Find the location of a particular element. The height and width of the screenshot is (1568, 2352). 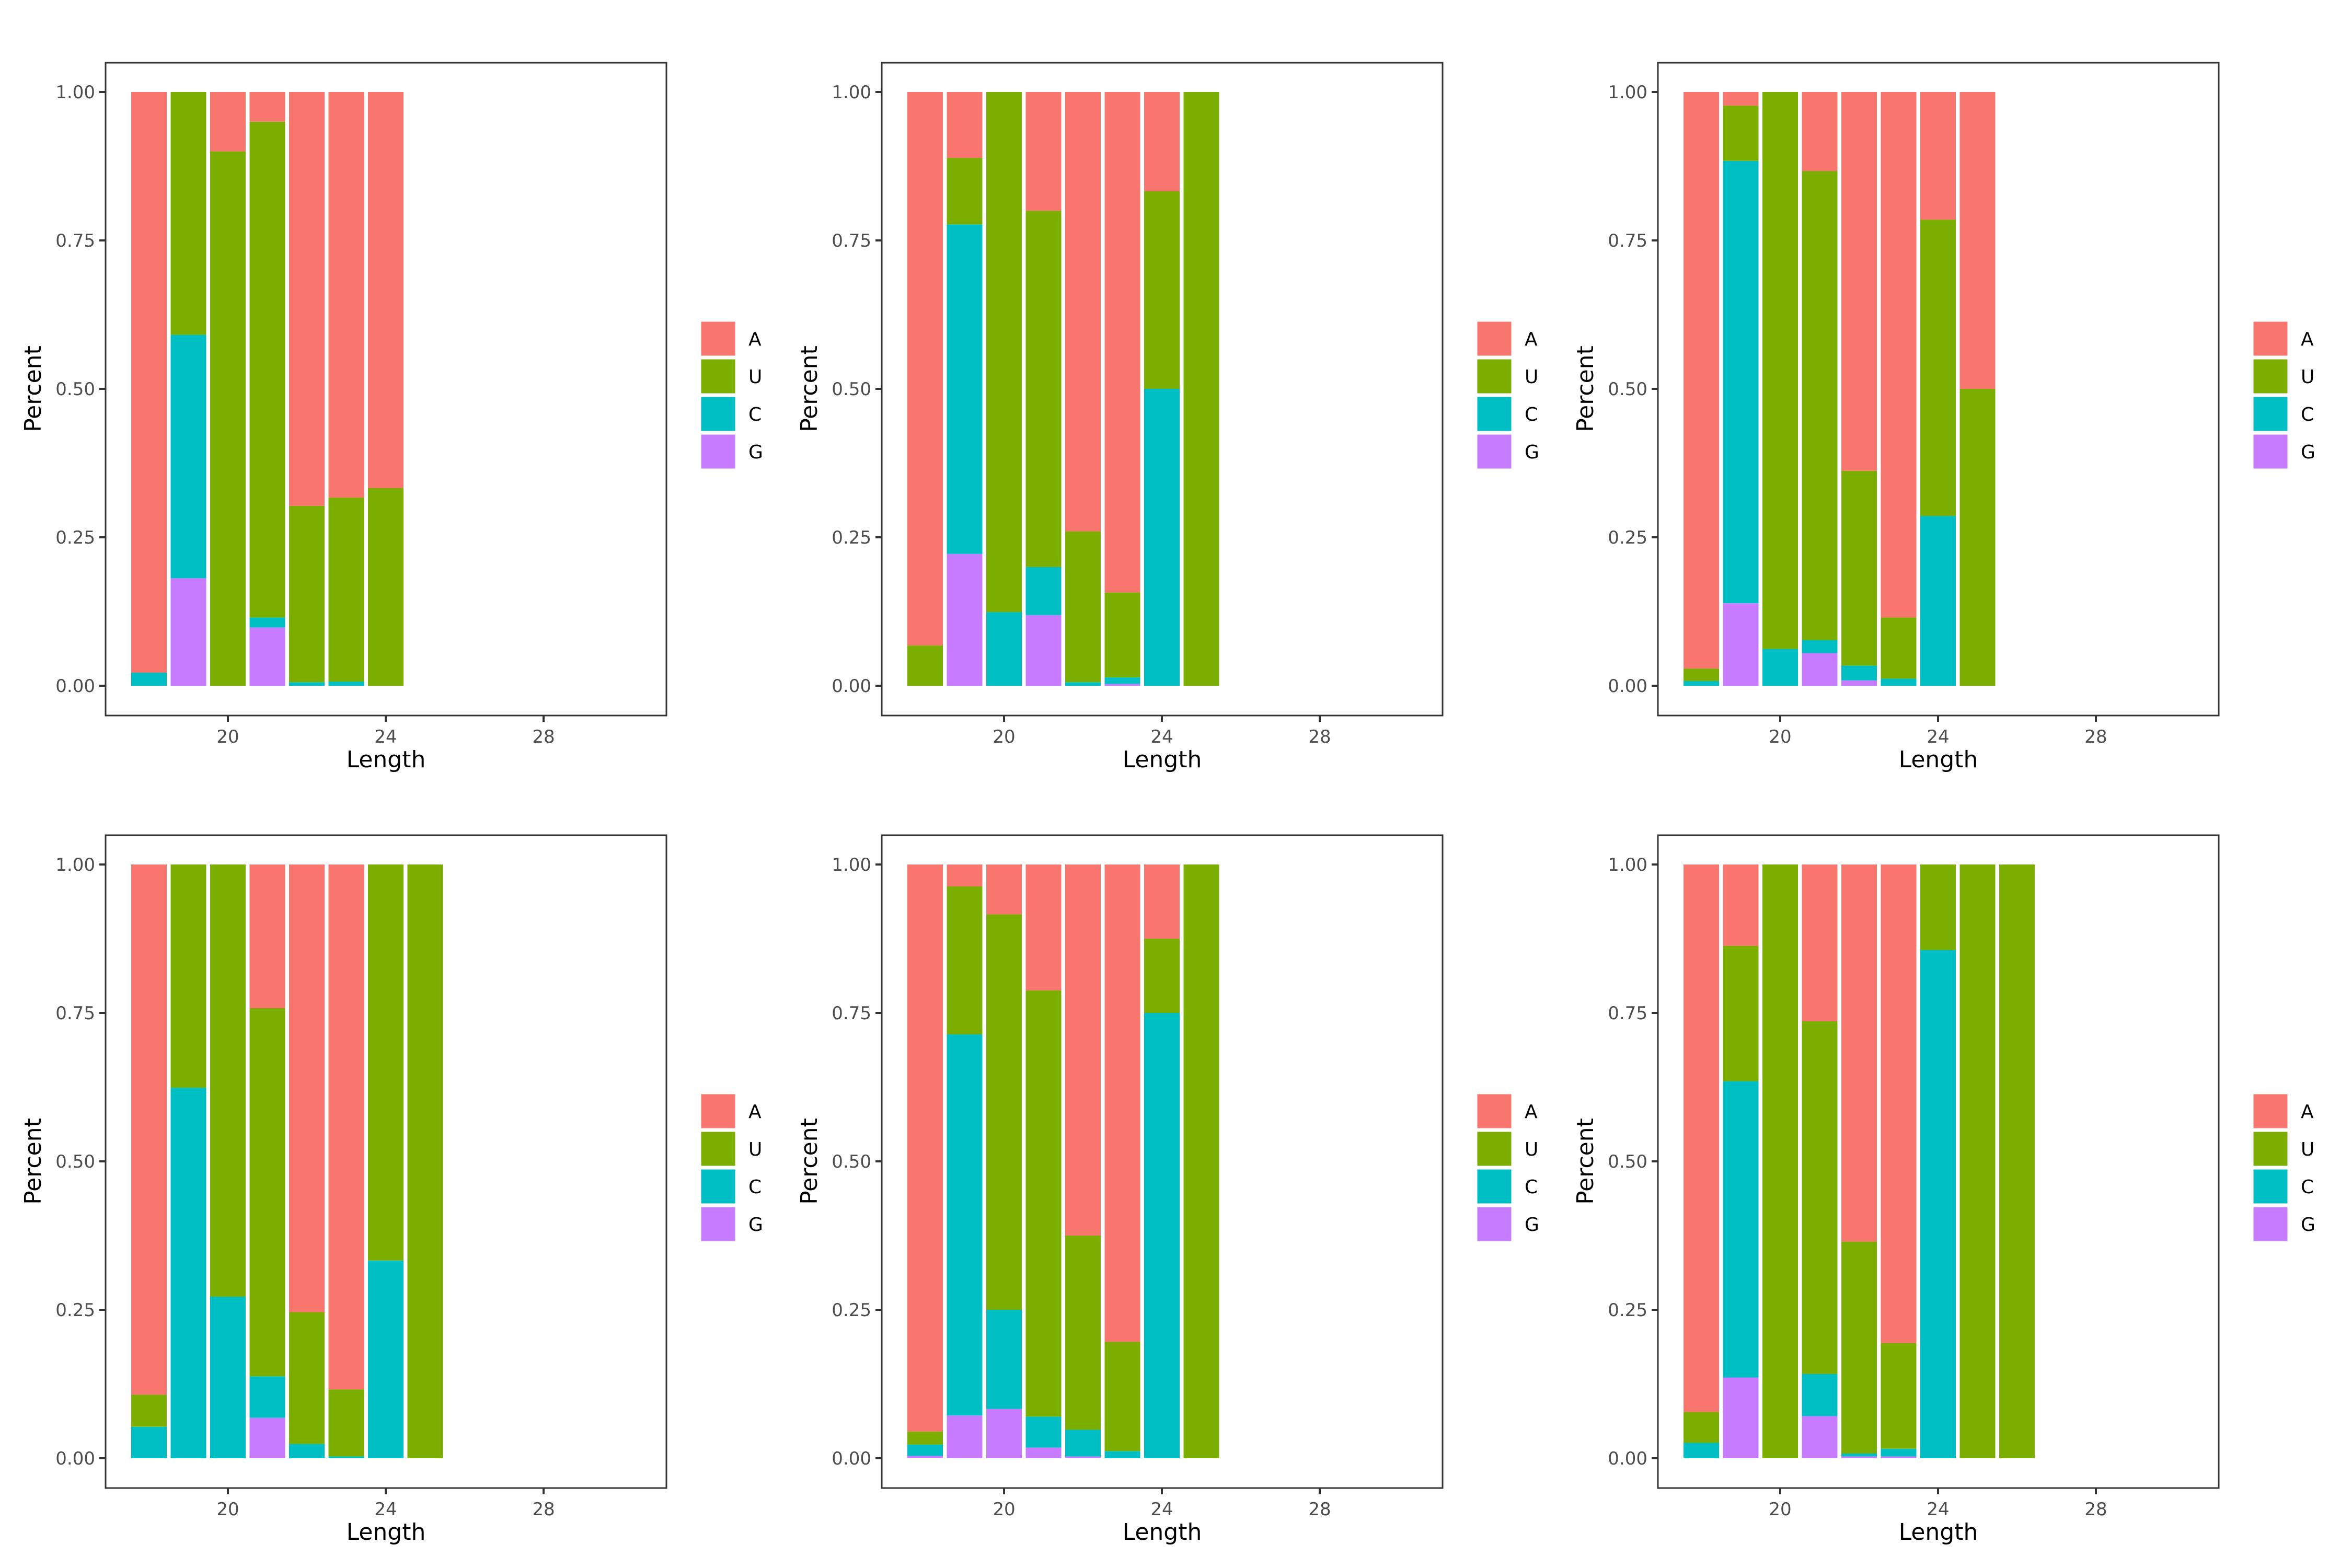

legend-key-A is located at coordinates (2270, 1111).